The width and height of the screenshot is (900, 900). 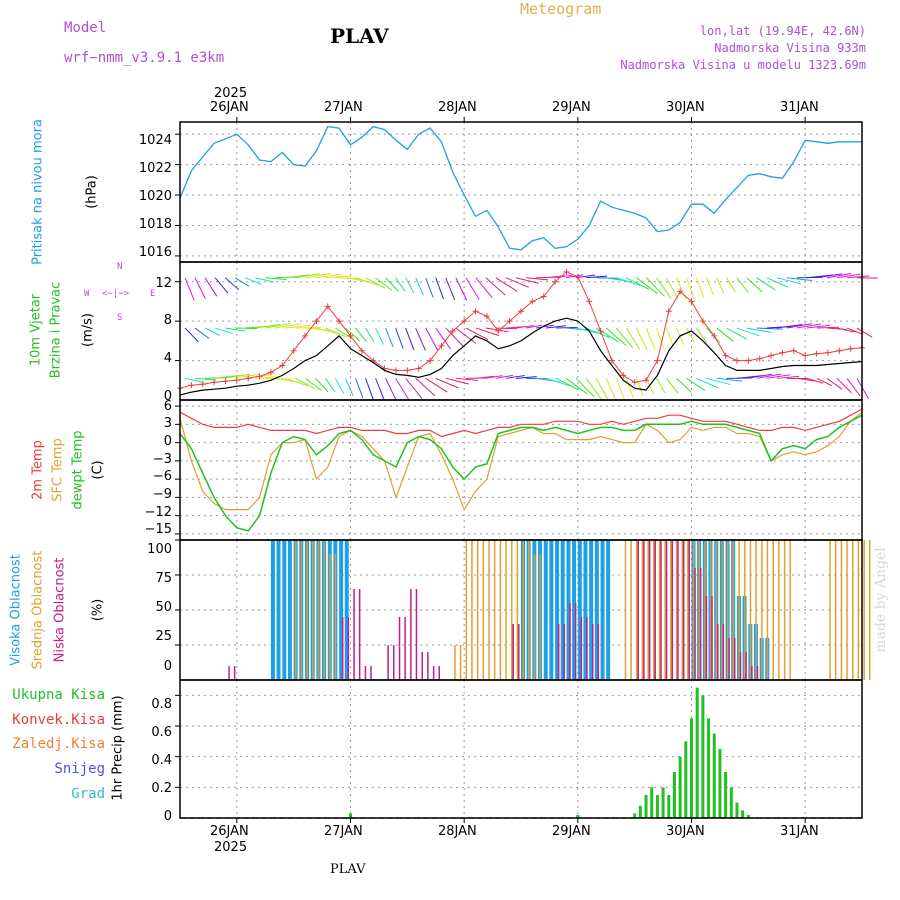 I want to click on legend-hail: Grad, so click(x=88, y=794).